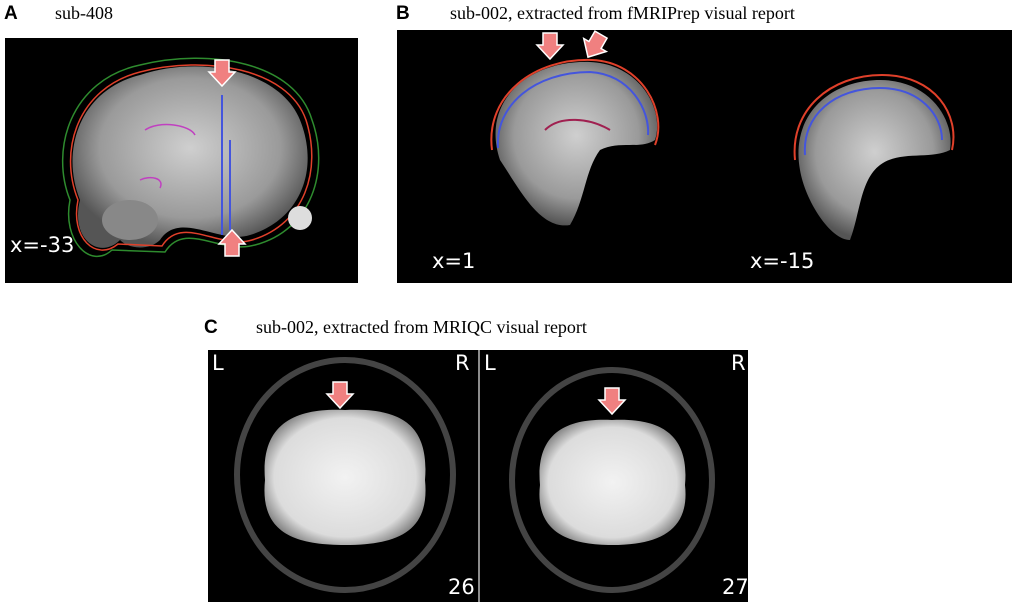  I want to click on coordinate-label: x=1, so click(453, 261).